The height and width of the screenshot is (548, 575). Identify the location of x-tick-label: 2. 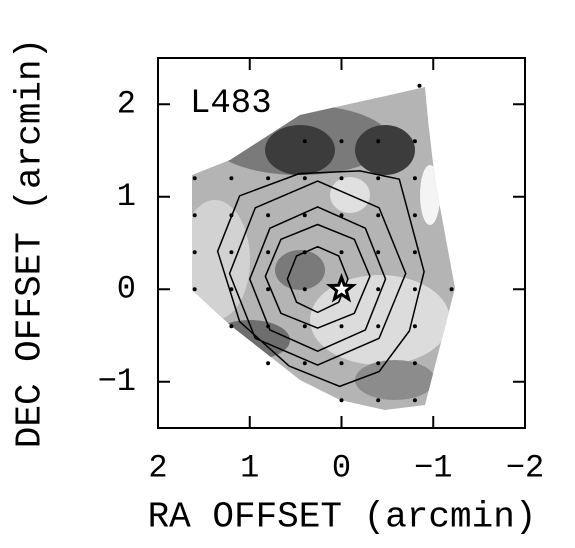
(157, 467).